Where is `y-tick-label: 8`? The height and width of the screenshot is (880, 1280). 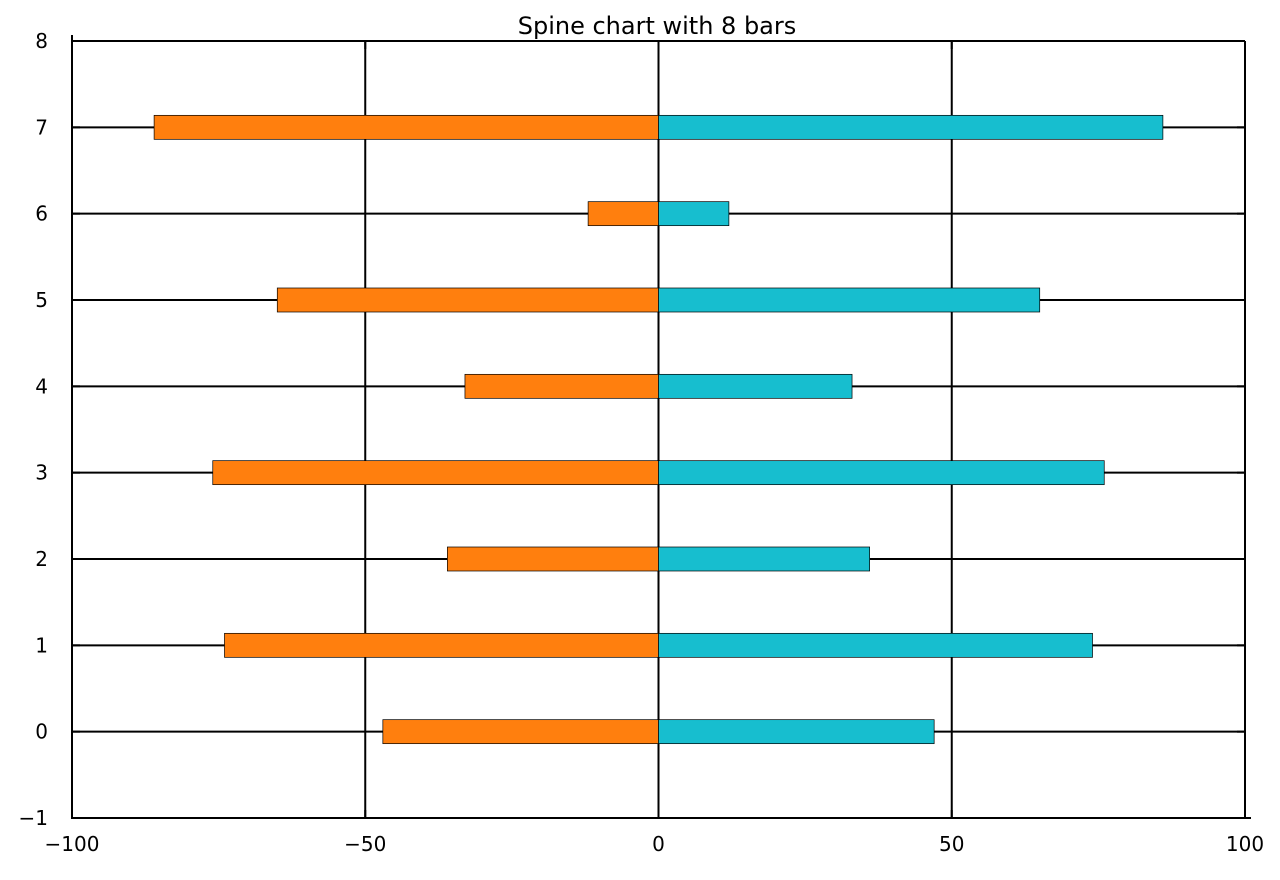 y-tick-label: 8 is located at coordinates (41, 41).